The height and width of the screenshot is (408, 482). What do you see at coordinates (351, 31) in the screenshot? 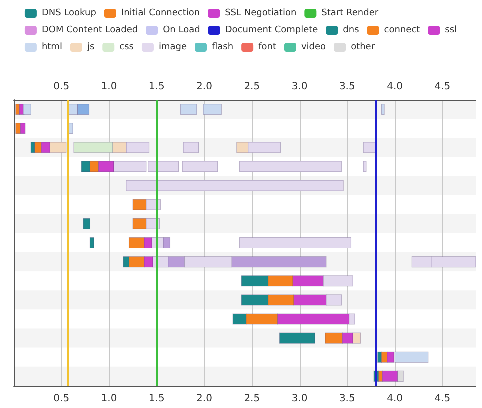
I see `legend-label: dns` at bounding box center [351, 31].